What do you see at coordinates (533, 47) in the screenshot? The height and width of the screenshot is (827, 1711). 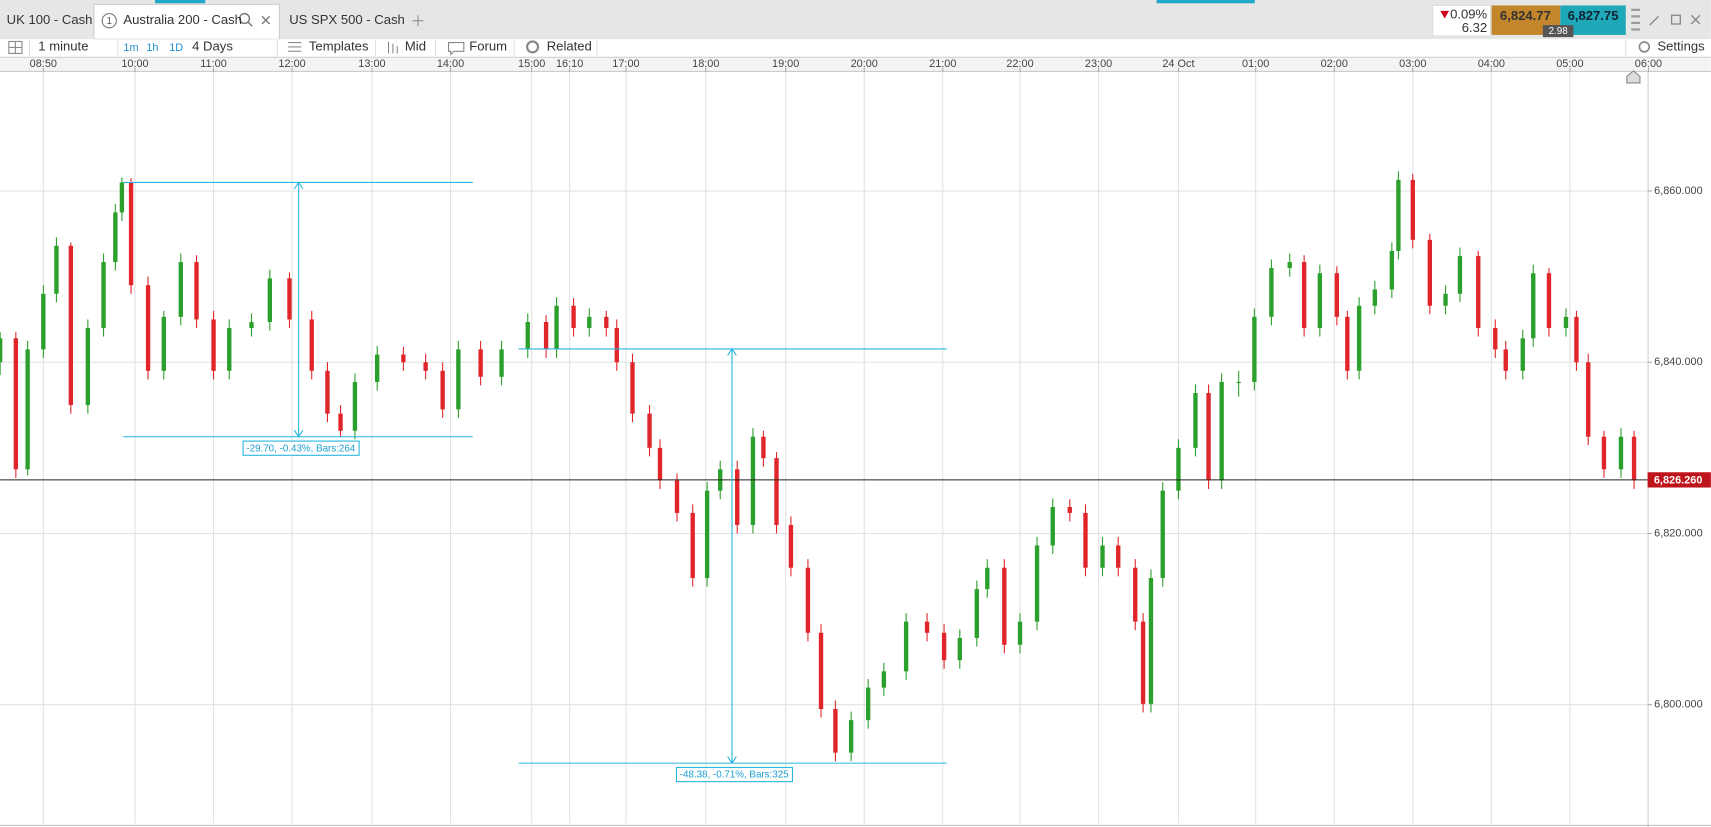 I see `related-icon` at bounding box center [533, 47].